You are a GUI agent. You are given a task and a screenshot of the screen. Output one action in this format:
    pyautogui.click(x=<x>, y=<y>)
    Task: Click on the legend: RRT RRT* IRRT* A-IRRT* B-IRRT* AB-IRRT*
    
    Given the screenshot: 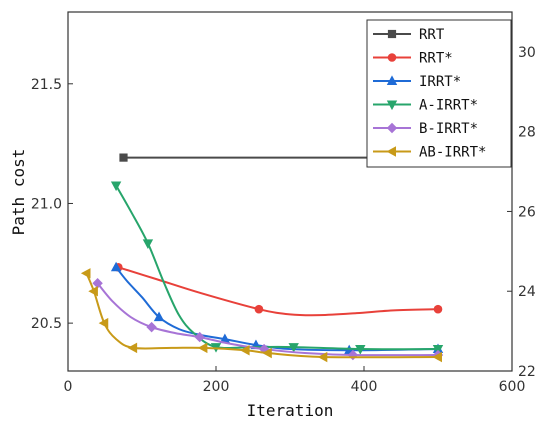 What is the action you would take?
    pyautogui.click(x=439, y=93)
    